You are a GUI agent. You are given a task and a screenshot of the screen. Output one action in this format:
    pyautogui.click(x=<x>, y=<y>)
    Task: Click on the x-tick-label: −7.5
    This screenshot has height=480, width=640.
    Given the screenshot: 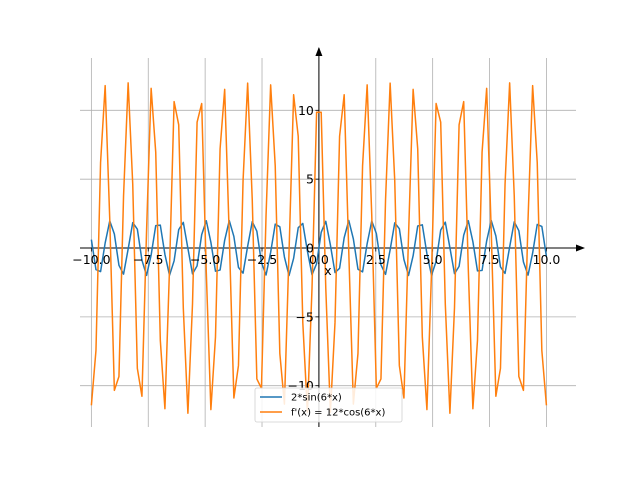 What is the action you would take?
    pyautogui.click(x=148, y=259)
    